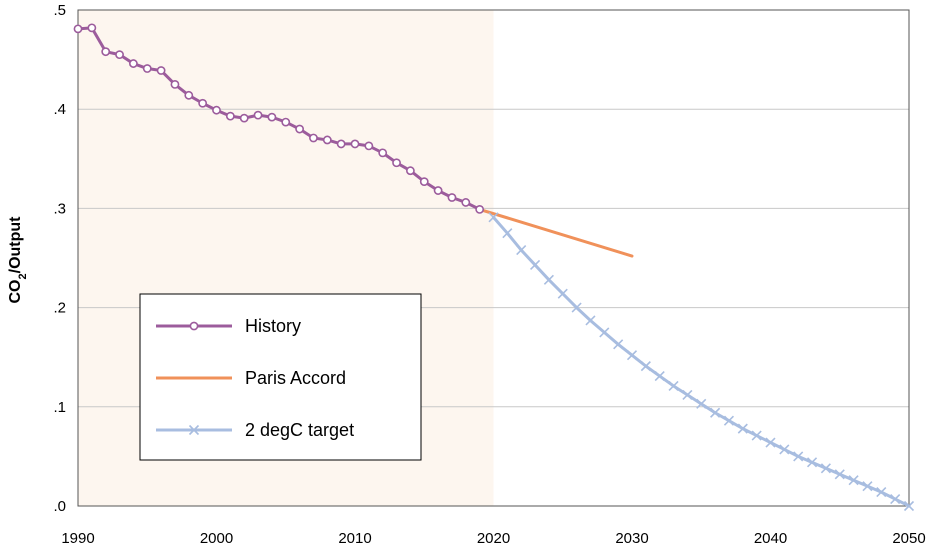 Image resolution: width=930 pixels, height=550 pixels. Describe the element at coordinates (15, 292) in the screenshot. I see `y-axis-label-main: CO` at that location.